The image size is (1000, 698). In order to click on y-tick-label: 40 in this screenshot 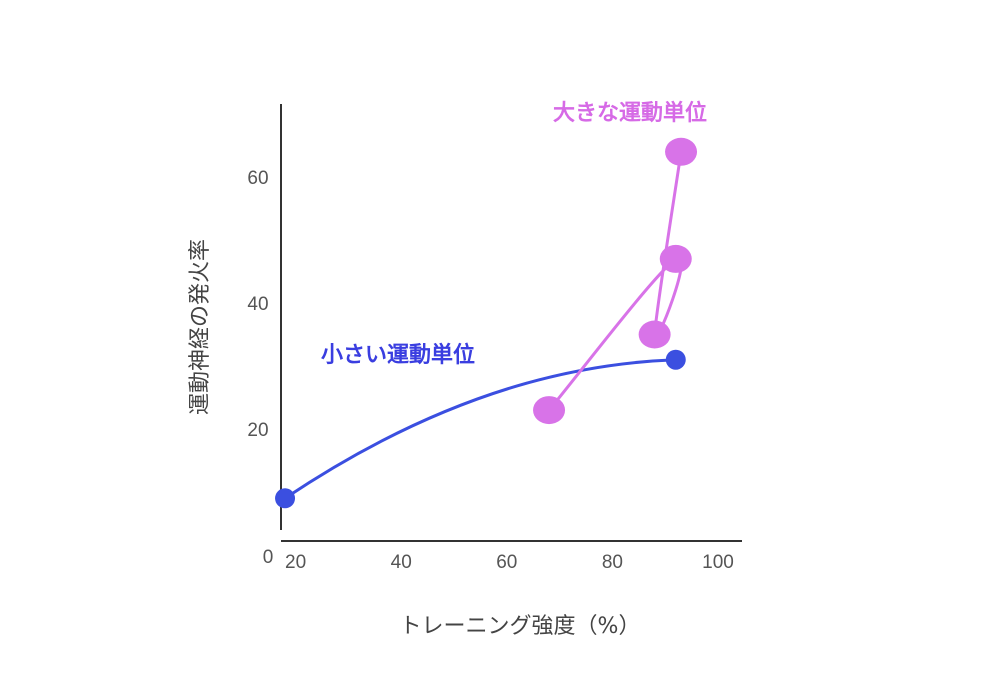, I will do `click(257, 304)`.